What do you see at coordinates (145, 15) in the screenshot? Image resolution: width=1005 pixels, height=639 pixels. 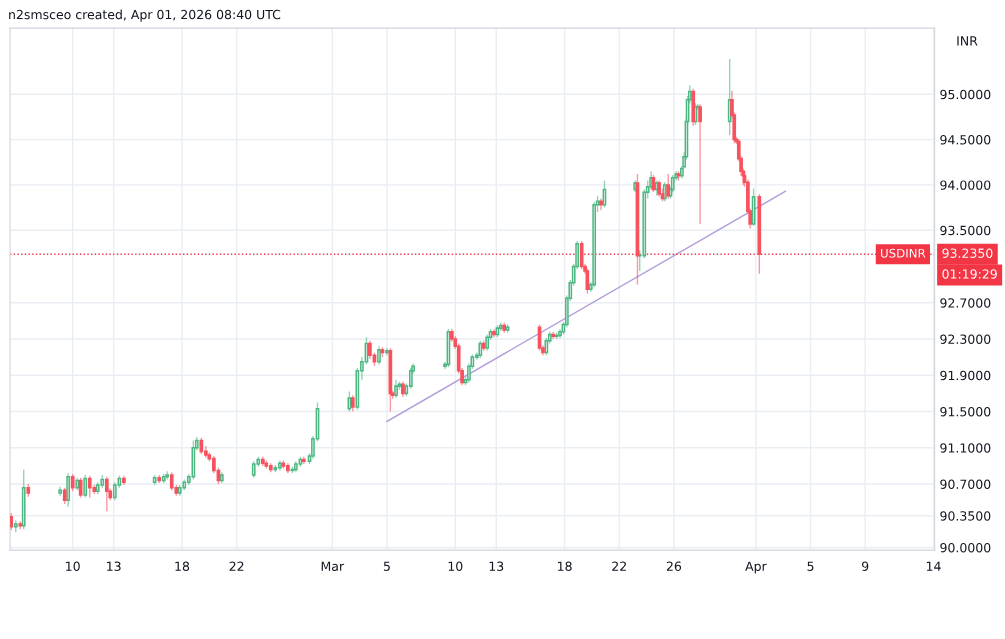 I see `chart-title: n2smsceo created, Apr 01, 2026 08:40 UTC` at bounding box center [145, 15].